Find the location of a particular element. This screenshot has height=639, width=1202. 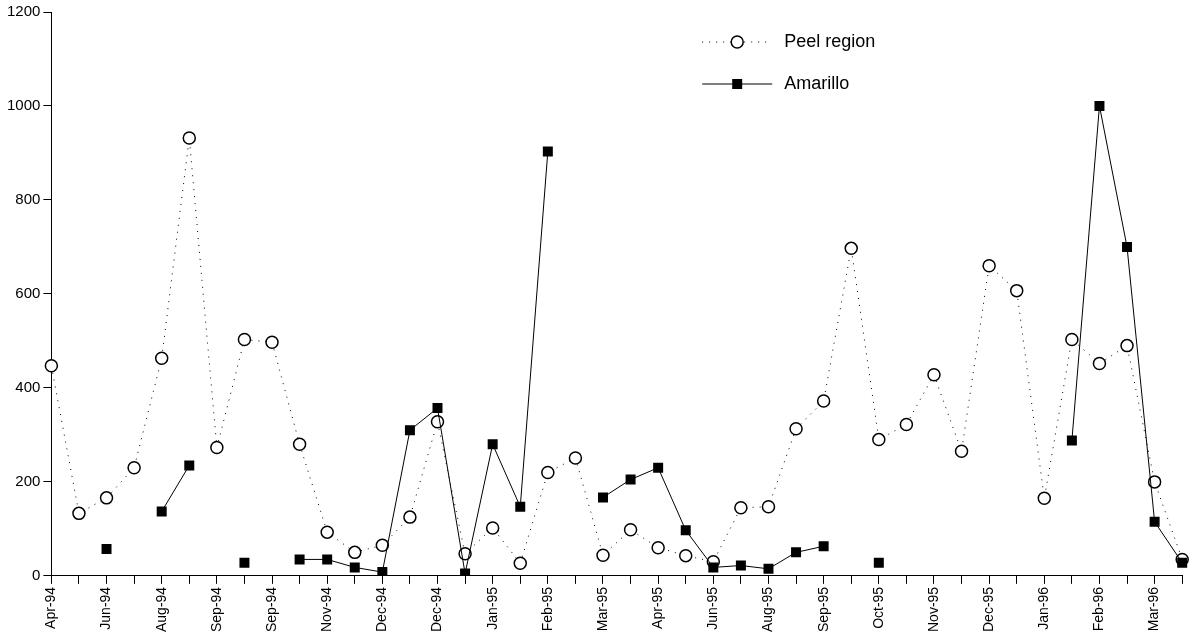

y-tick-label: 200 is located at coordinates (28, 481).